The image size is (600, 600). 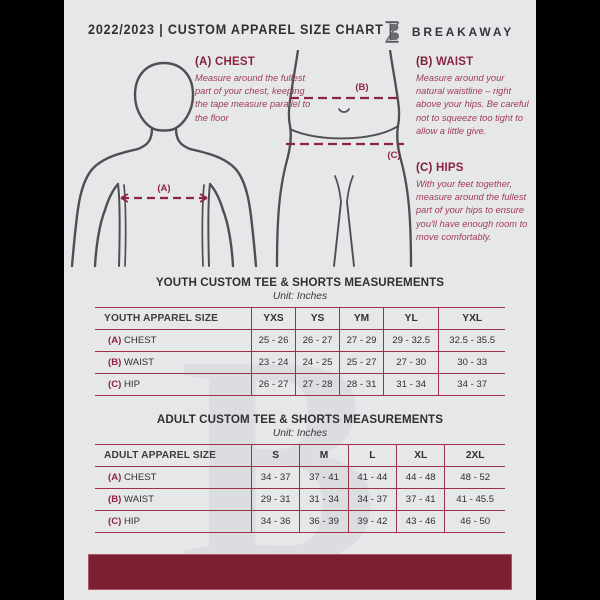 I want to click on adult-column-header-m: M, so click(x=324, y=455).